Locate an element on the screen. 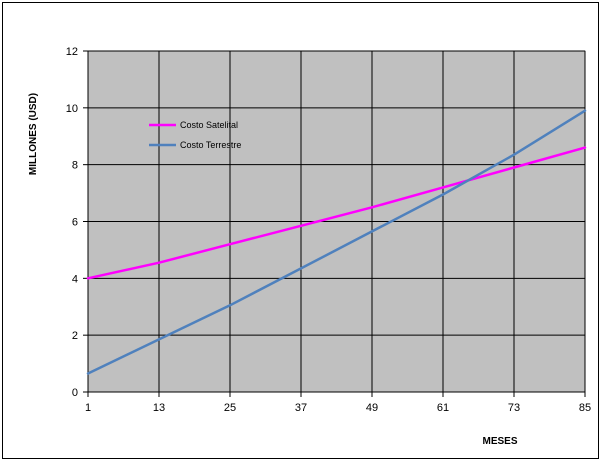  y-tick-label: 2 is located at coordinates (75, 336).